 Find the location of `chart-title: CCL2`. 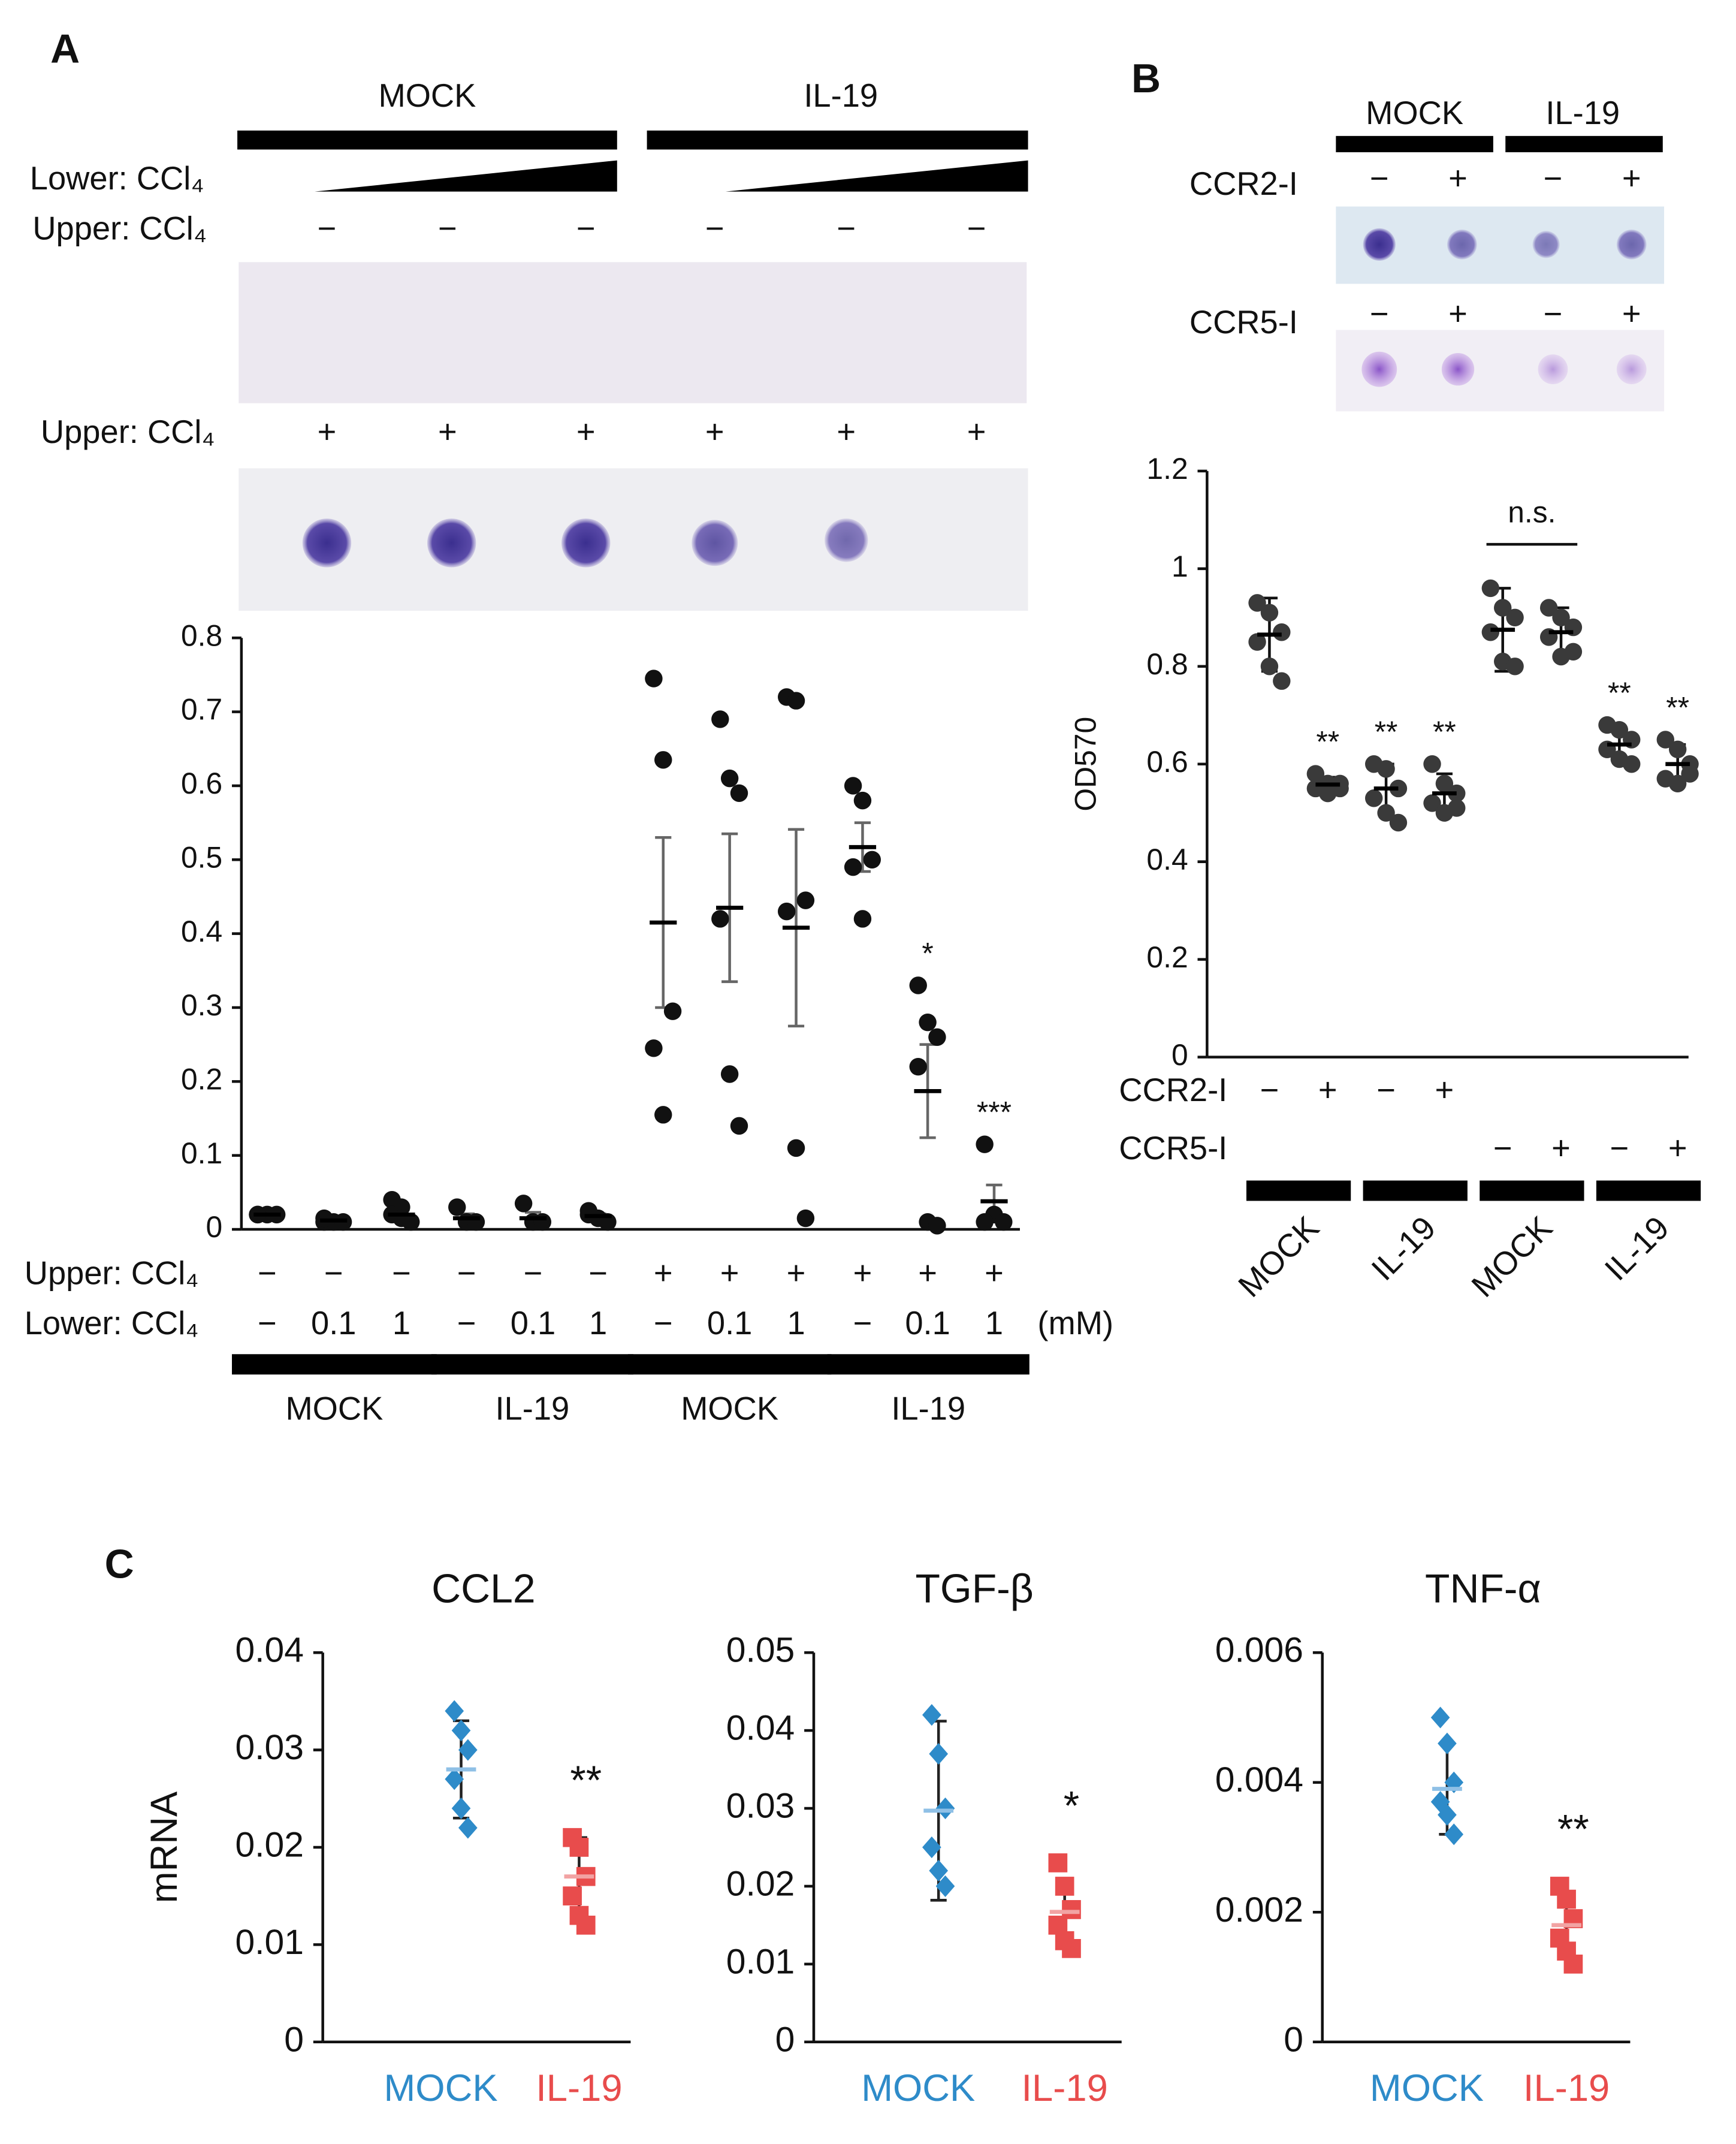

chart-title: CCL2 is located at coordinates (484, 1588).